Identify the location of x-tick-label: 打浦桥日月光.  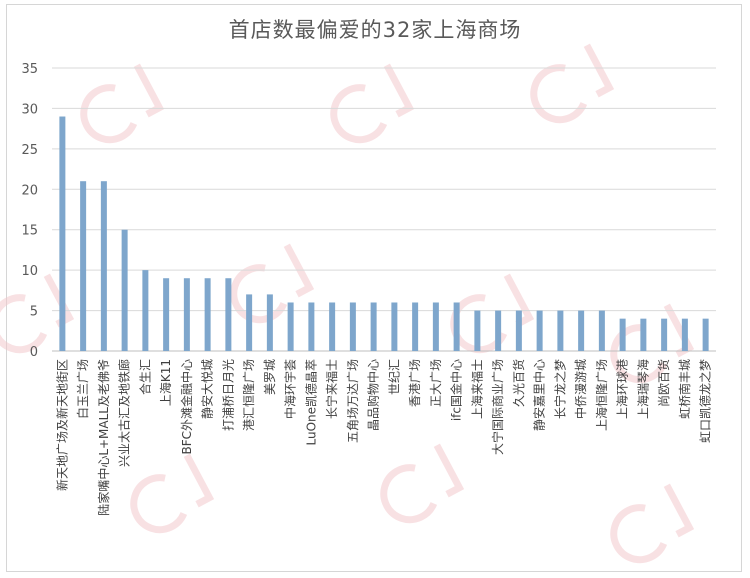
(228, 395).